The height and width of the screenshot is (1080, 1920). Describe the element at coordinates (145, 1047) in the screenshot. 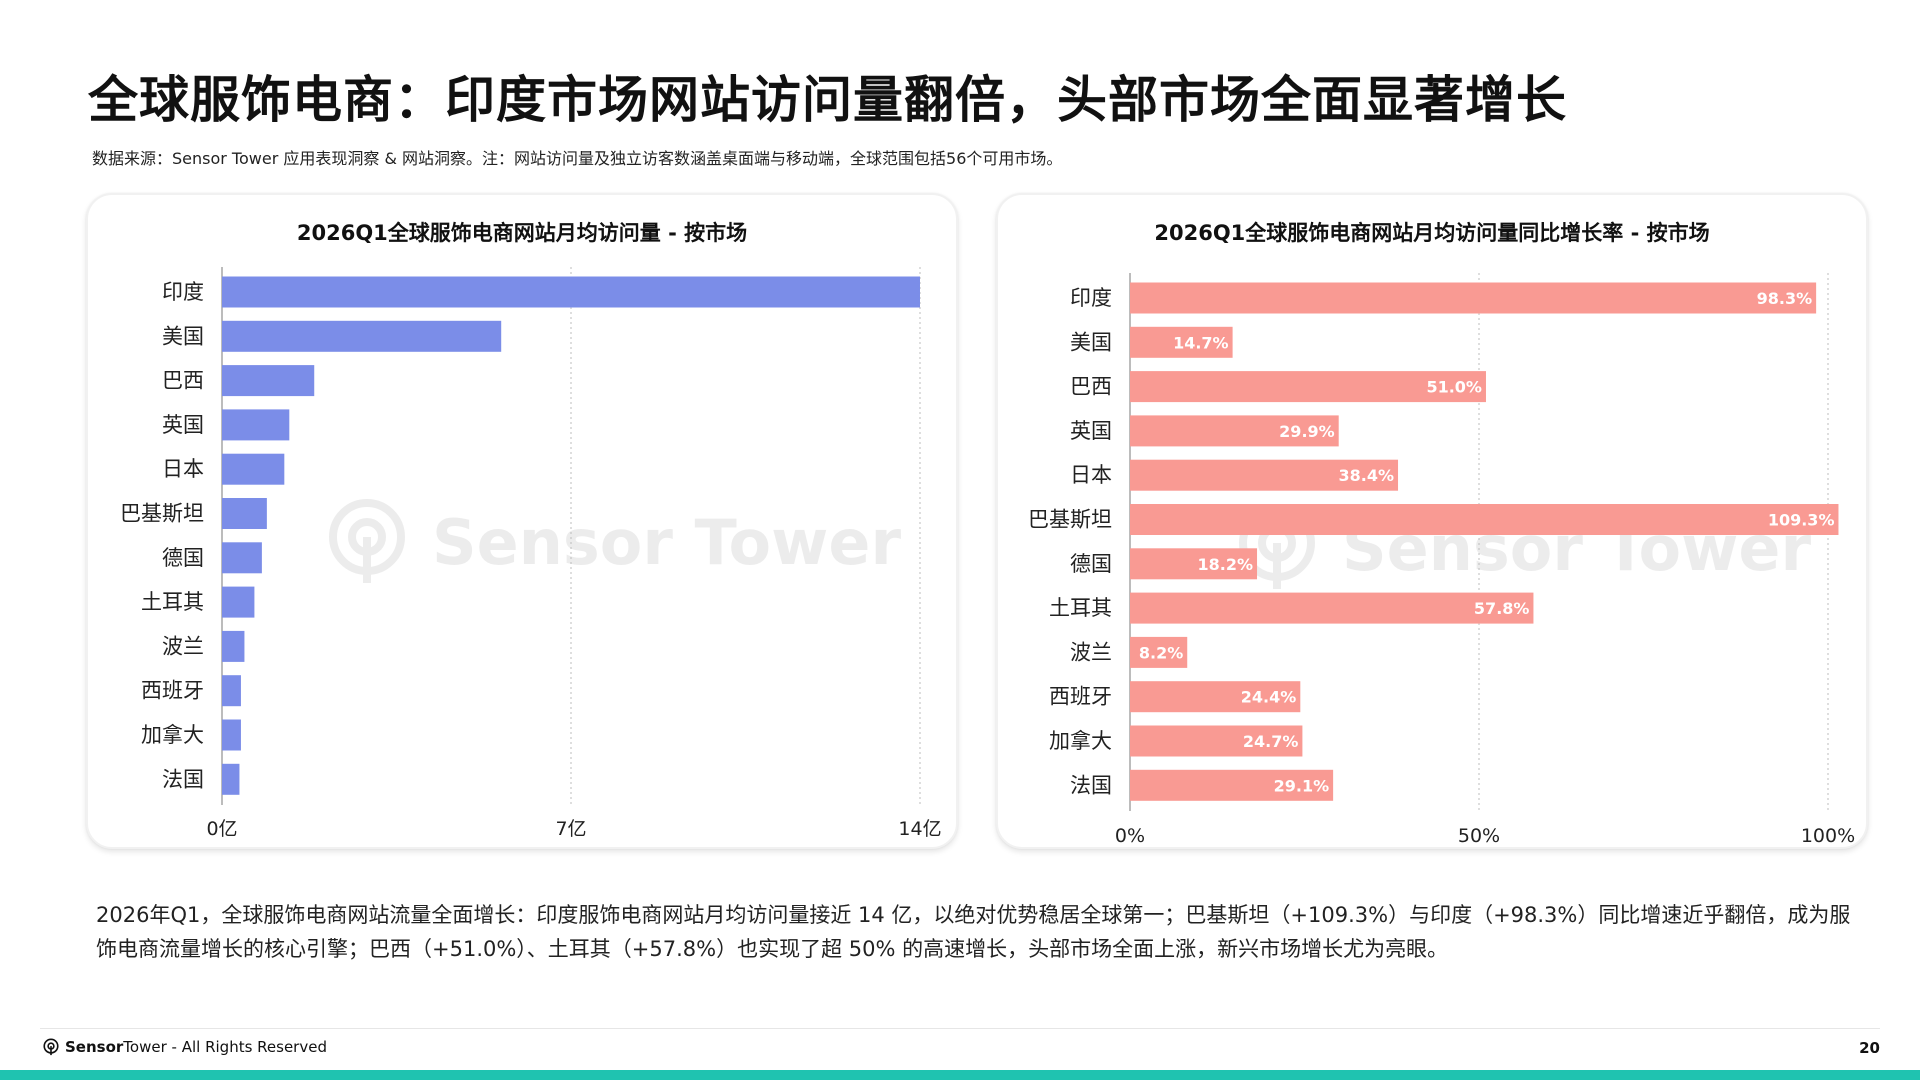

I see `footer-brand-regular: Tower` at that location.